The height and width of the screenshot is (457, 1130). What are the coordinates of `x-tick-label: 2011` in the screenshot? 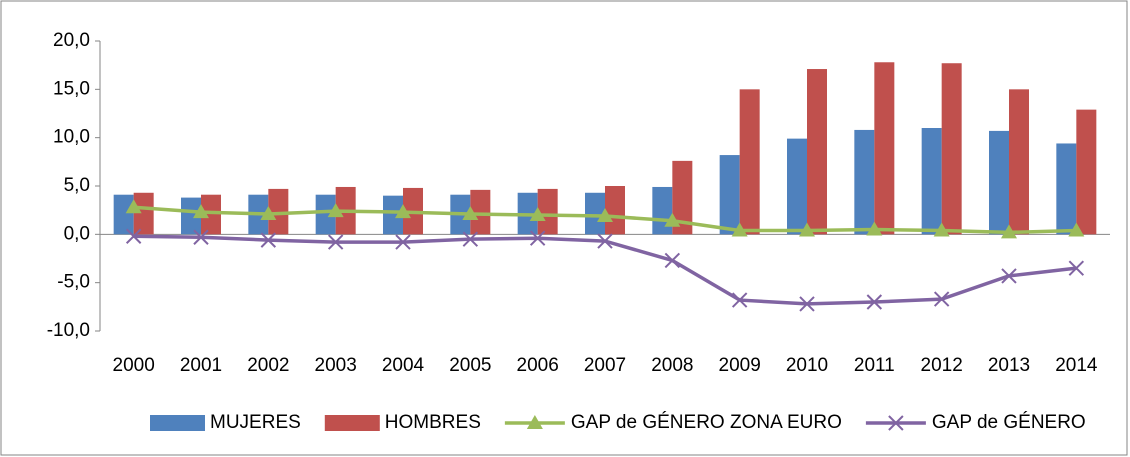 It's located at (874, 365).